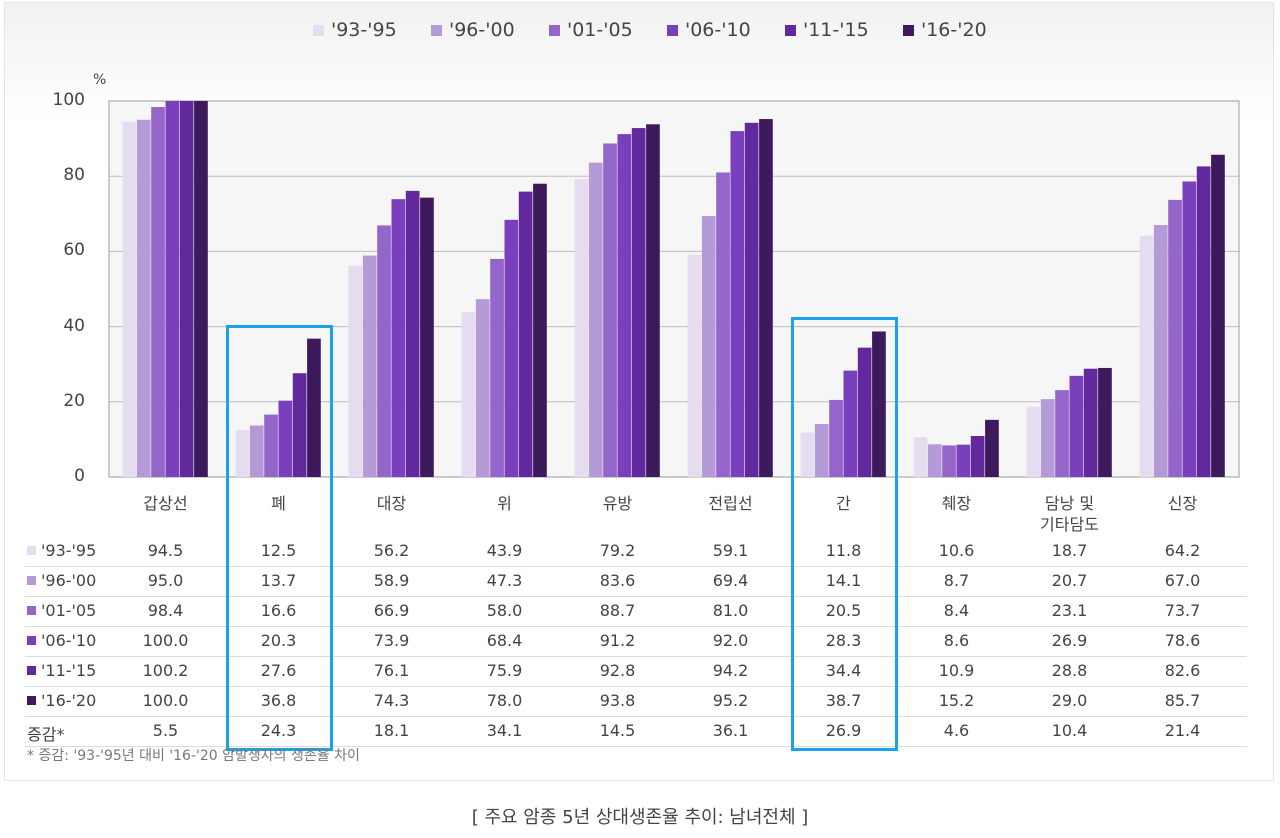  I want to click on table-cell: 58.9, so click(391, 580).